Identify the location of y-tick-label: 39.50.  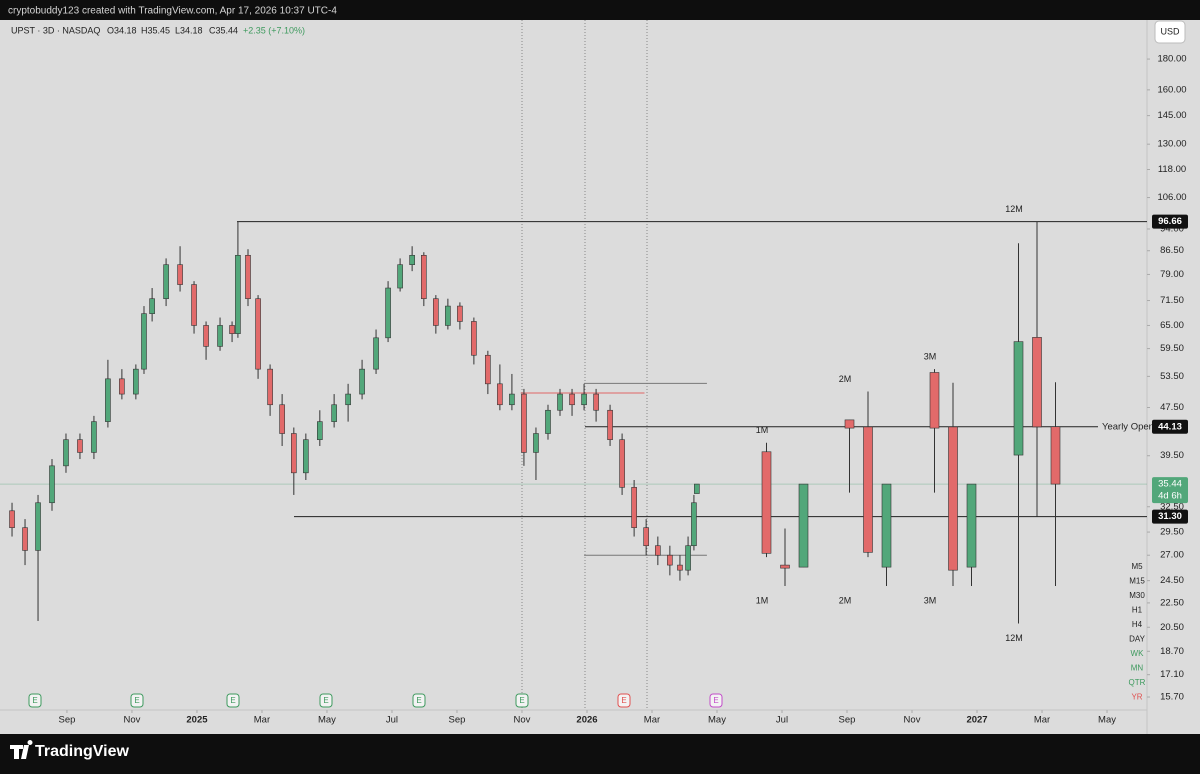
(1172, 455).